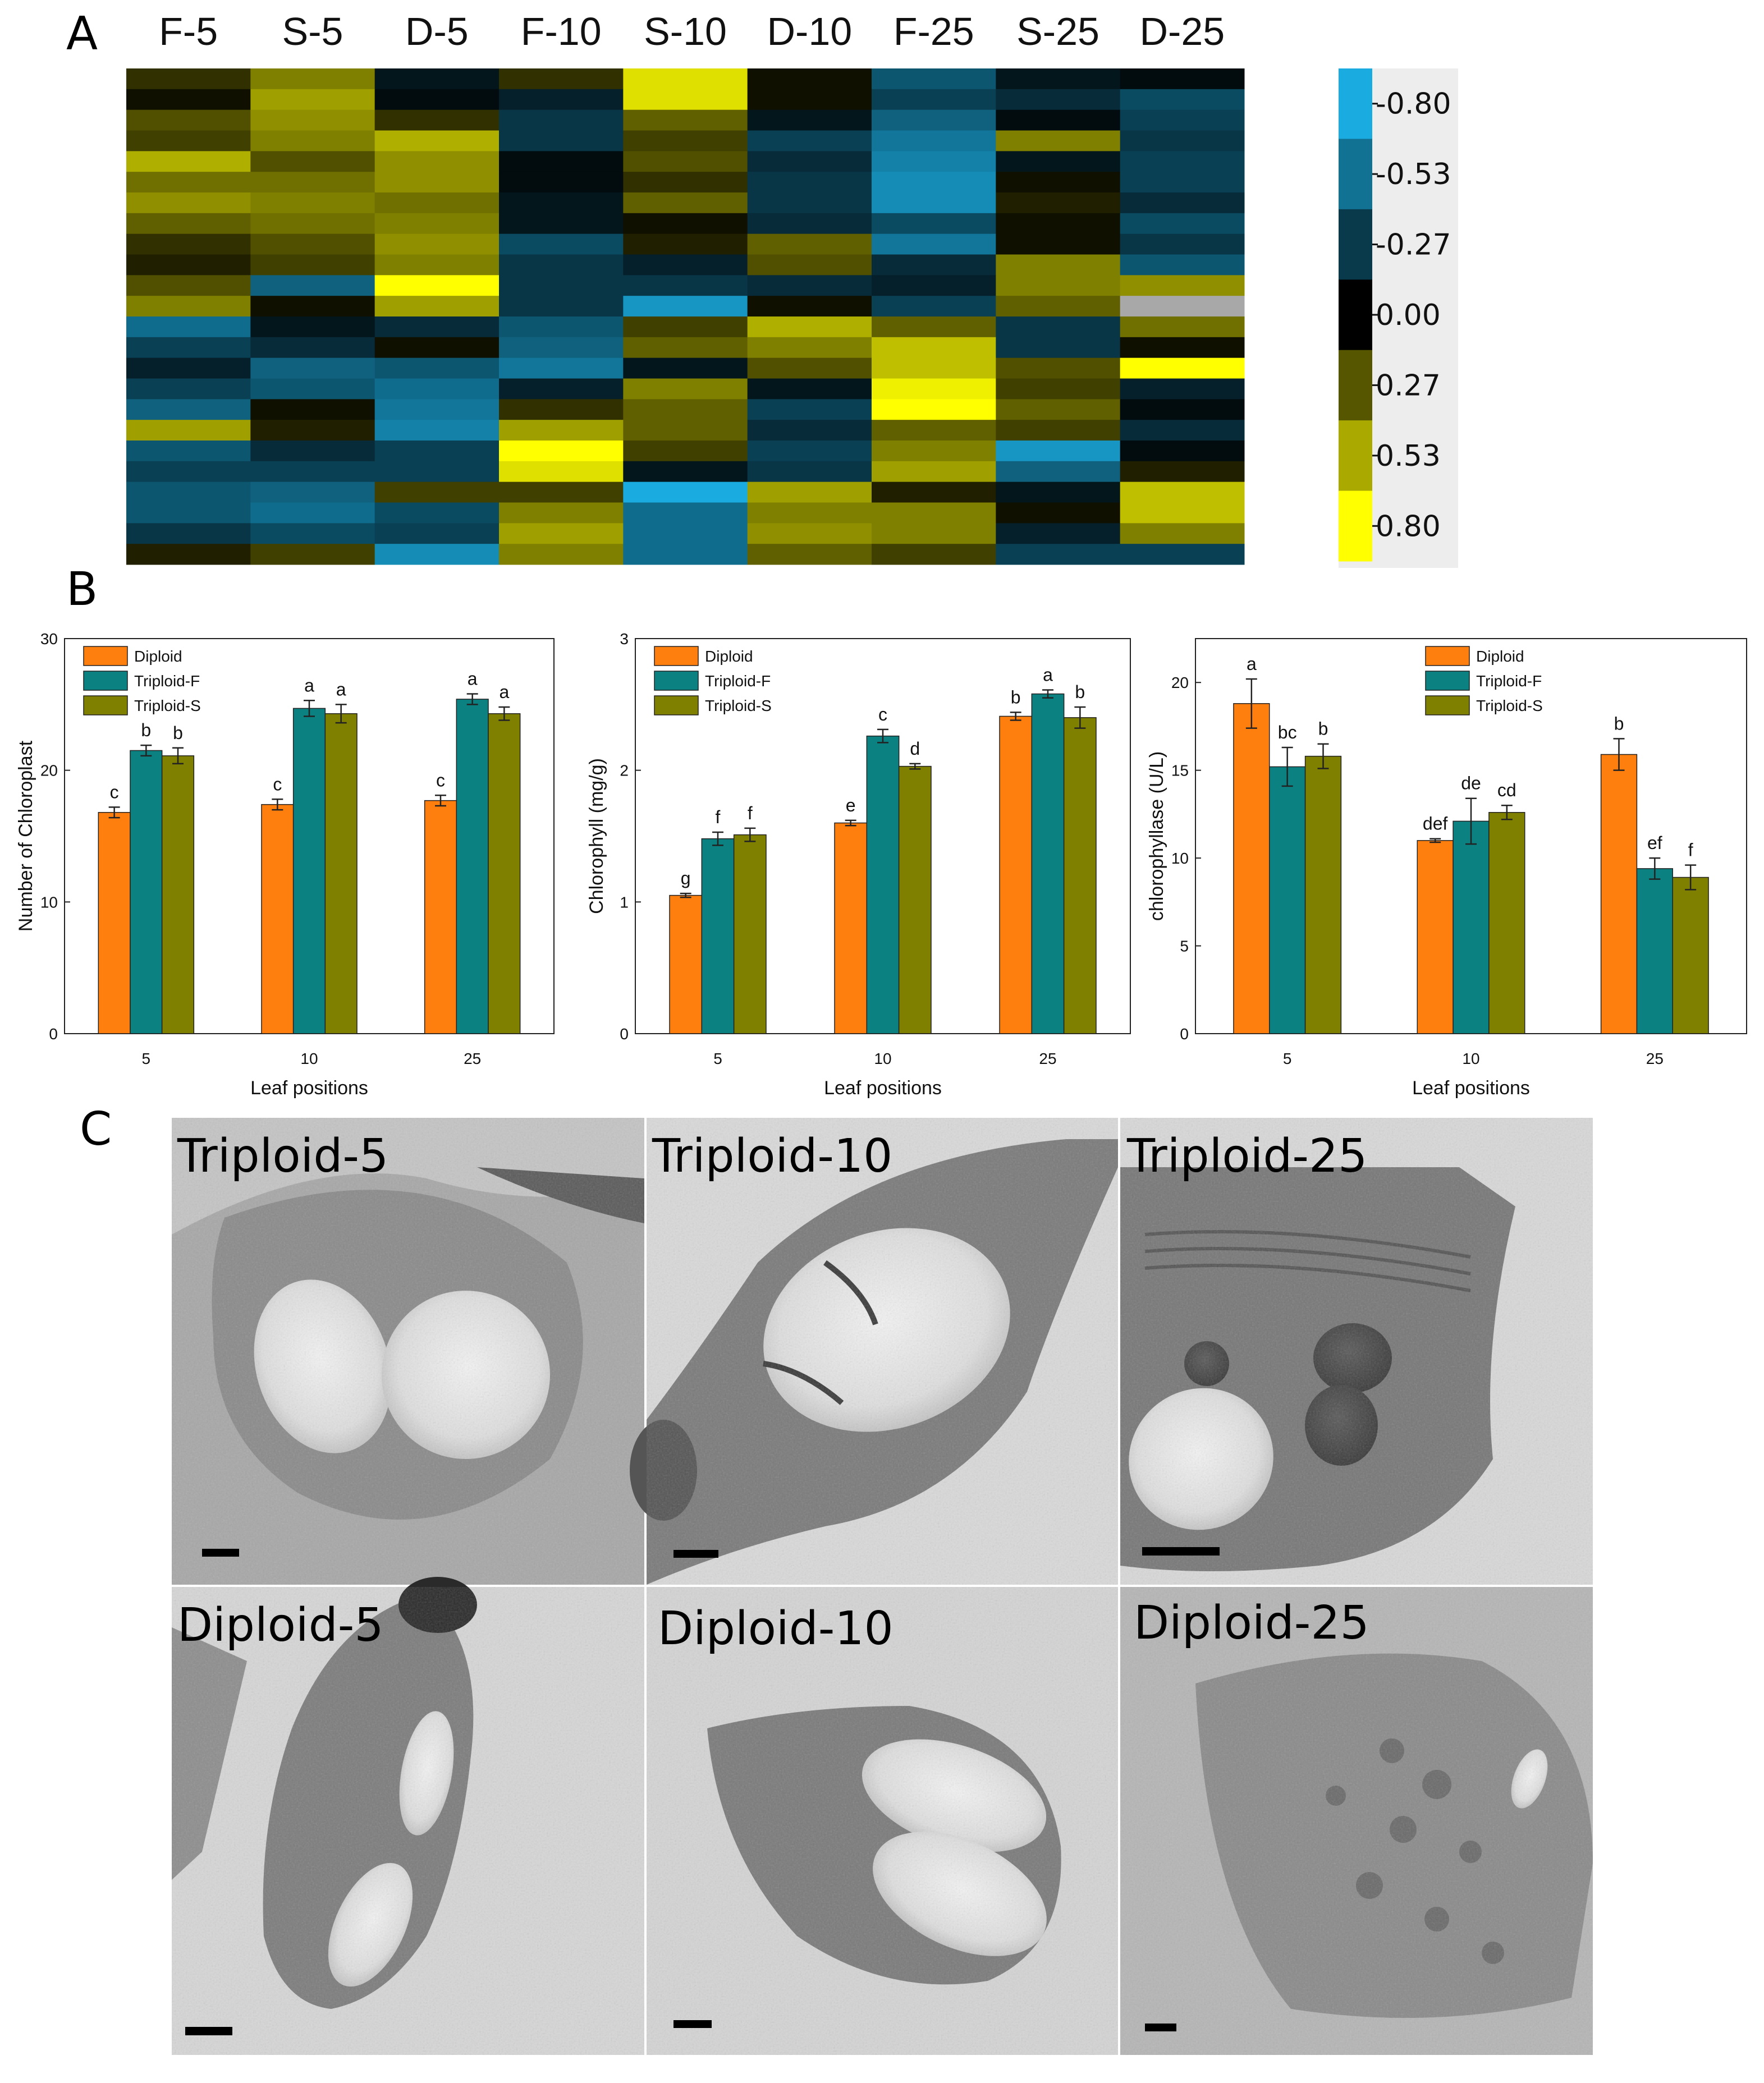  What do you see at coordinates (882, 714) in the screenshot?
I see `significance-letter: c` at bounding box center [882, 714].